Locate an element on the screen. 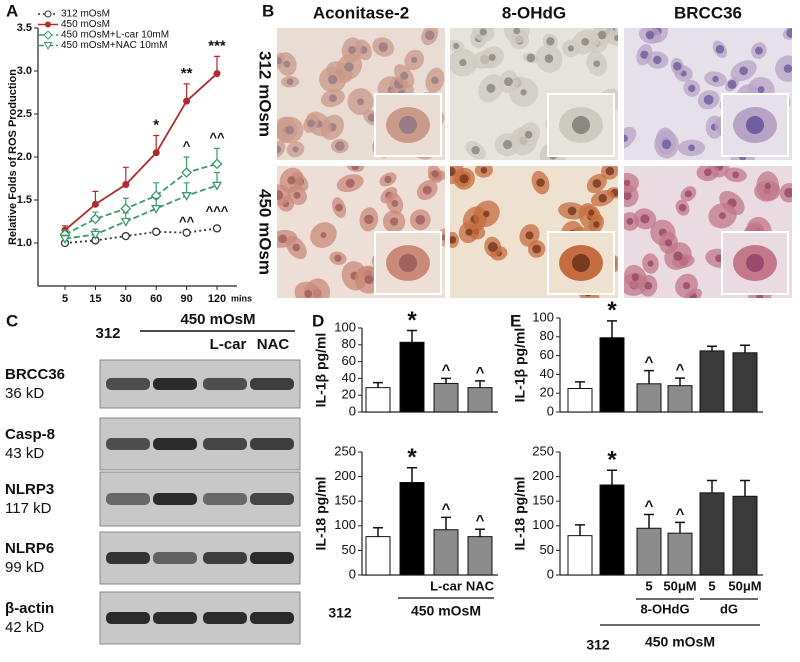 Image resolution: width=800 pixels, height=662 pixels. panel-letter: B is located at coordinates (268, 10).